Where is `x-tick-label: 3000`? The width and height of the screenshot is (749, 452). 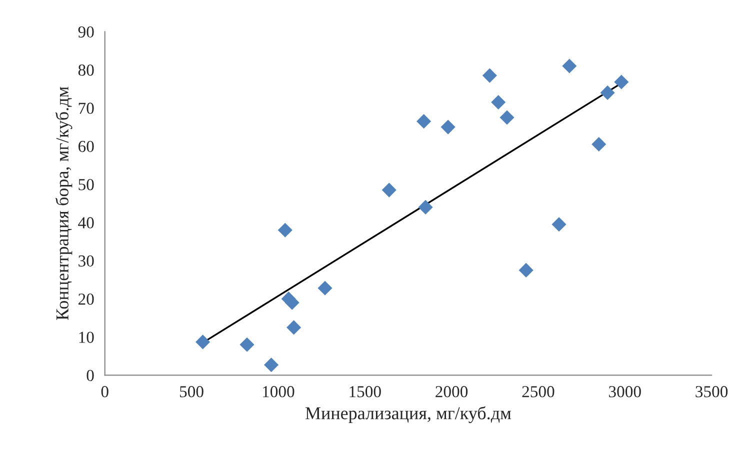 x-tick-label: 3000 is located at coordinates (625, 392).